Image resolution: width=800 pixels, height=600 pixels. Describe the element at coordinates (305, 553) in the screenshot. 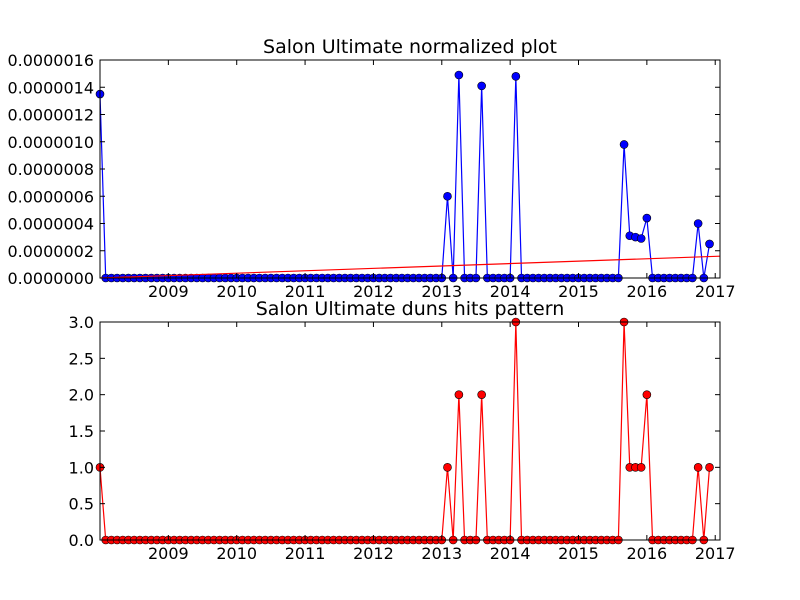

I see `bottom-x-tick-label: 2011` at that location.